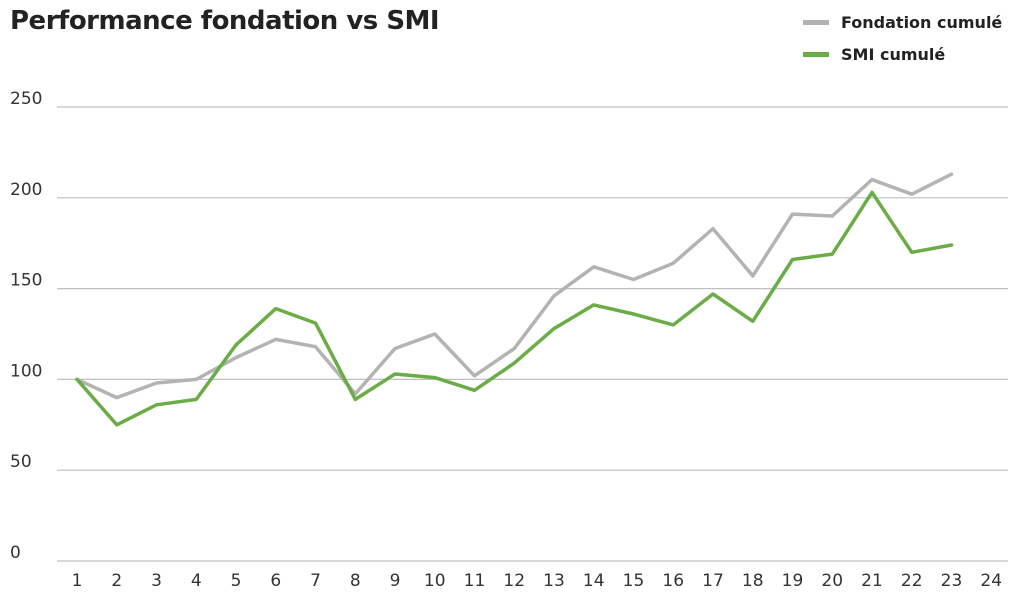  I want to click on y-tick-label: 50, so click(21, 462).